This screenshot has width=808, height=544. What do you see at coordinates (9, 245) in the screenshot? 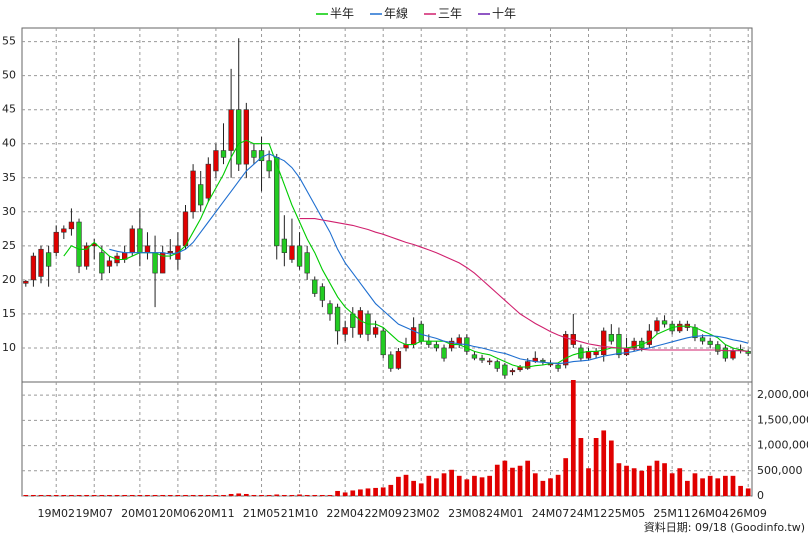
I see `y-tick-label: 25` at bounding box center [9, 245].